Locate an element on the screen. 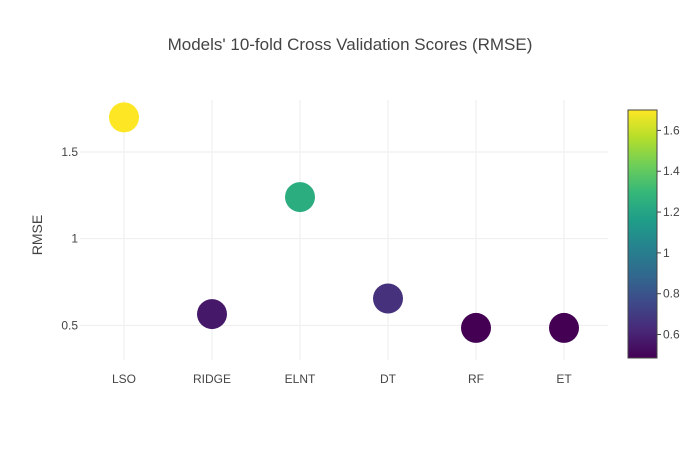 Image resolution: width=700 pixels, height=450 pixels. data-point-elnt is located at coordinates (300, 197).